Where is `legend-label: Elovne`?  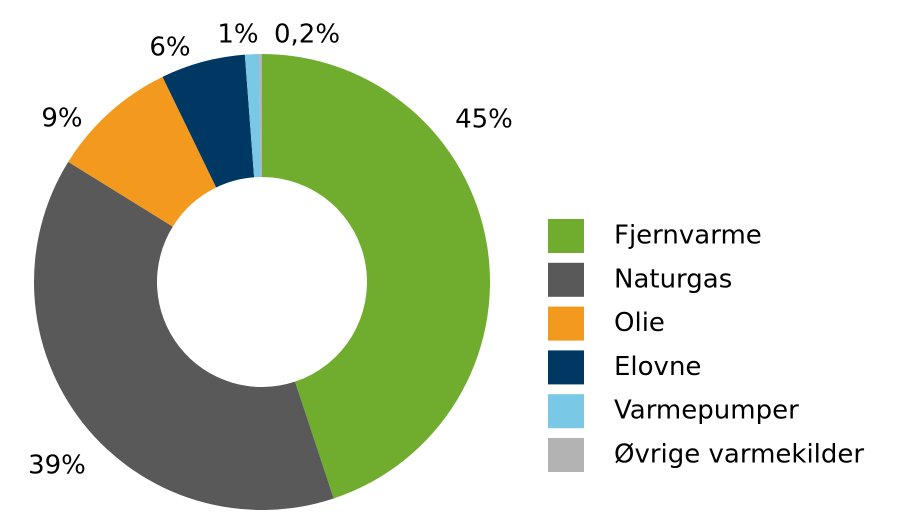
legend-label: Elovne is located at coordinates (657, 367).